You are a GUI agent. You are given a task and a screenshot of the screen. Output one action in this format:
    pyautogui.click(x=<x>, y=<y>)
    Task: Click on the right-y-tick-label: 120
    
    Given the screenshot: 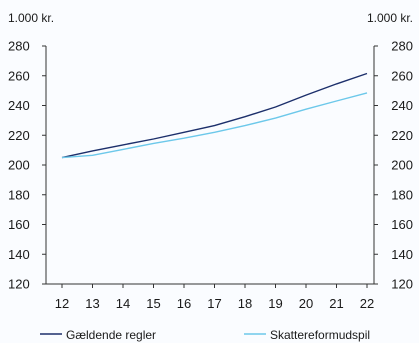 What is the action you would take?
    pyautogui.click(x=402, y=284)
    